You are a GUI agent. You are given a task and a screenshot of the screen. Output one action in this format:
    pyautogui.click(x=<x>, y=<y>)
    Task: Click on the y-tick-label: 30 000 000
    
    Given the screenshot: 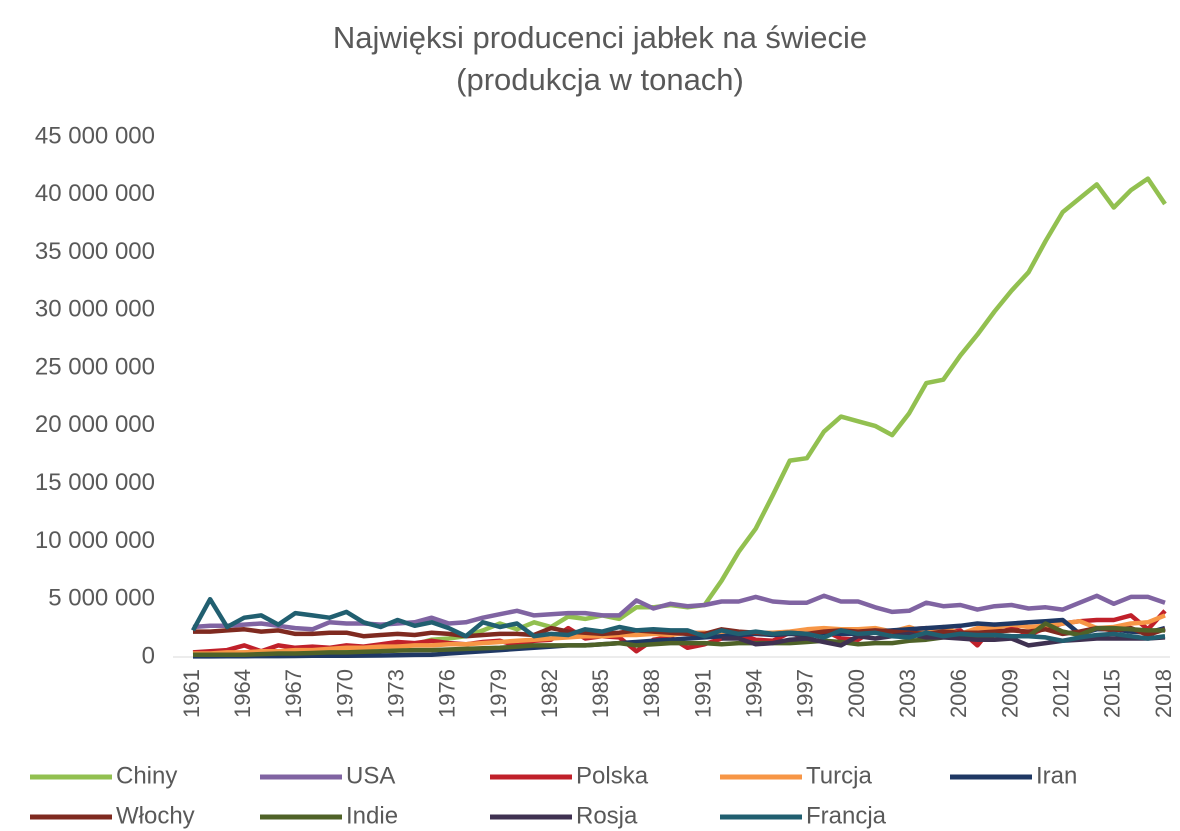 What is the action you would take?
    pyautogui.click(x=95, y=309)
    